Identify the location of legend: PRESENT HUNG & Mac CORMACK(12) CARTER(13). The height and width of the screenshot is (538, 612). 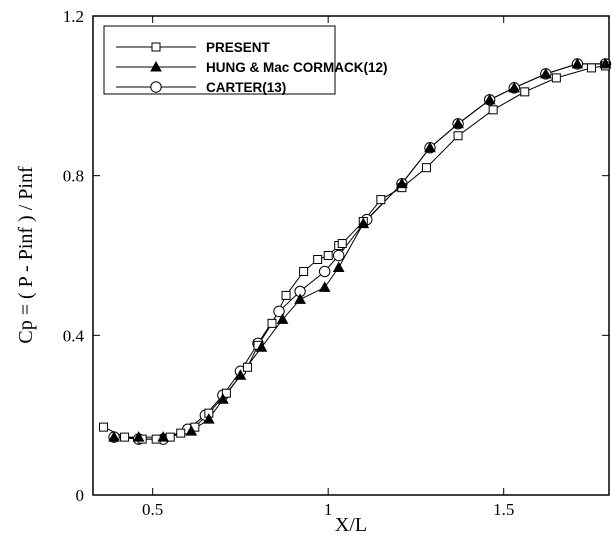
(245, 60).